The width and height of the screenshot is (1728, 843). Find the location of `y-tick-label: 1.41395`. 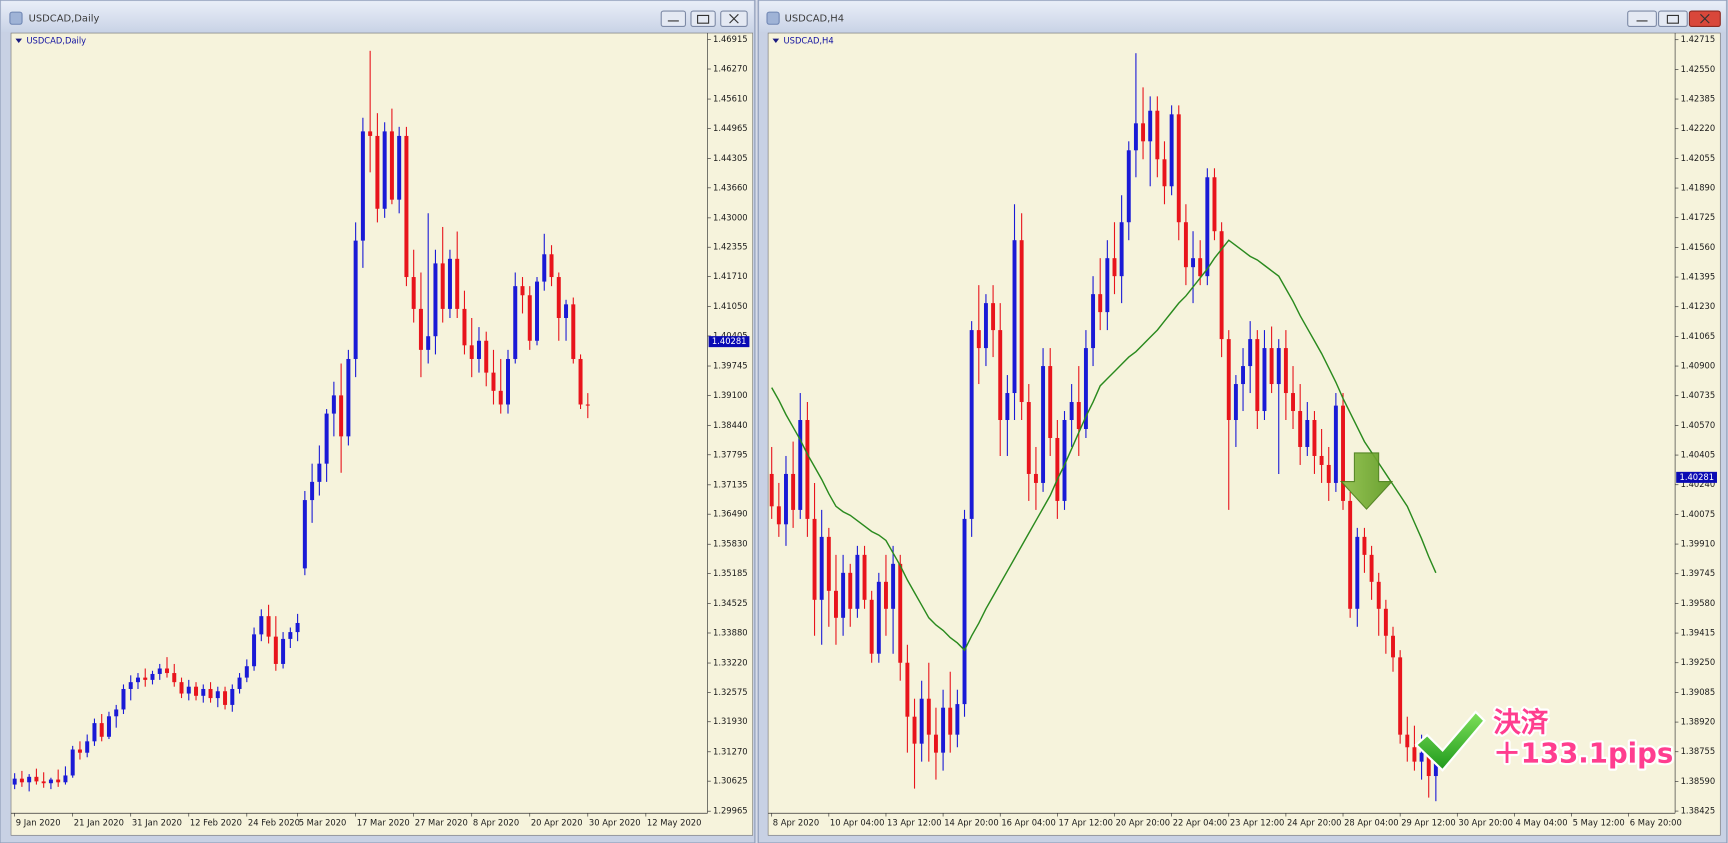

y-tick-label: 1.41395 is located at coordinates (1698, 277).